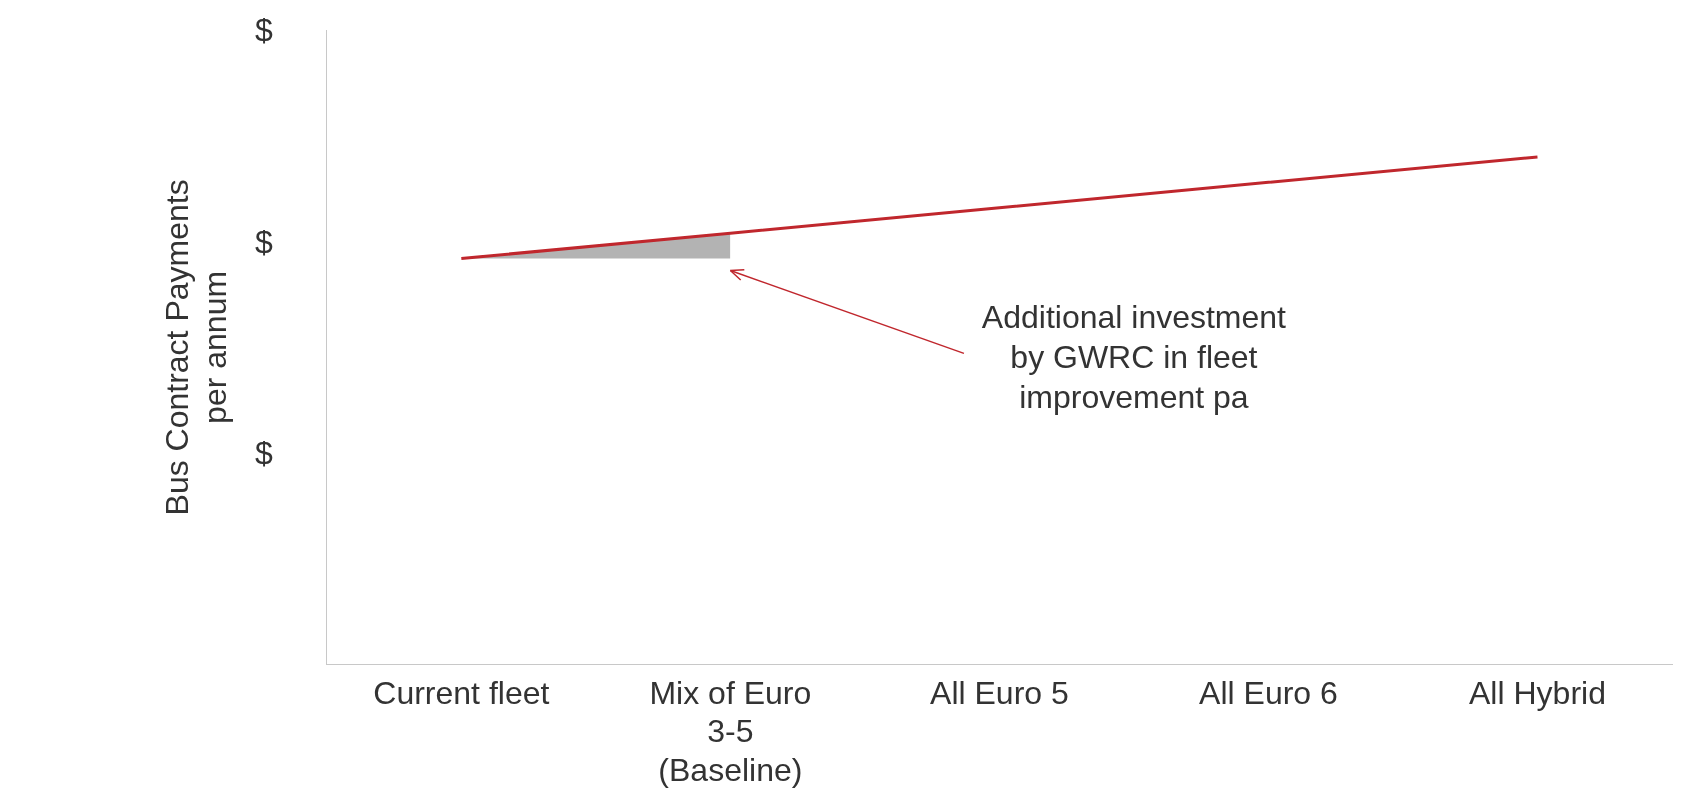 The height and width of the screenshot is (794, 1682). What do you see at coordinates (1268, 692) in the screenshot?
I see `x-tick-label: All Euro 6` at bounding box center [1268, 692].